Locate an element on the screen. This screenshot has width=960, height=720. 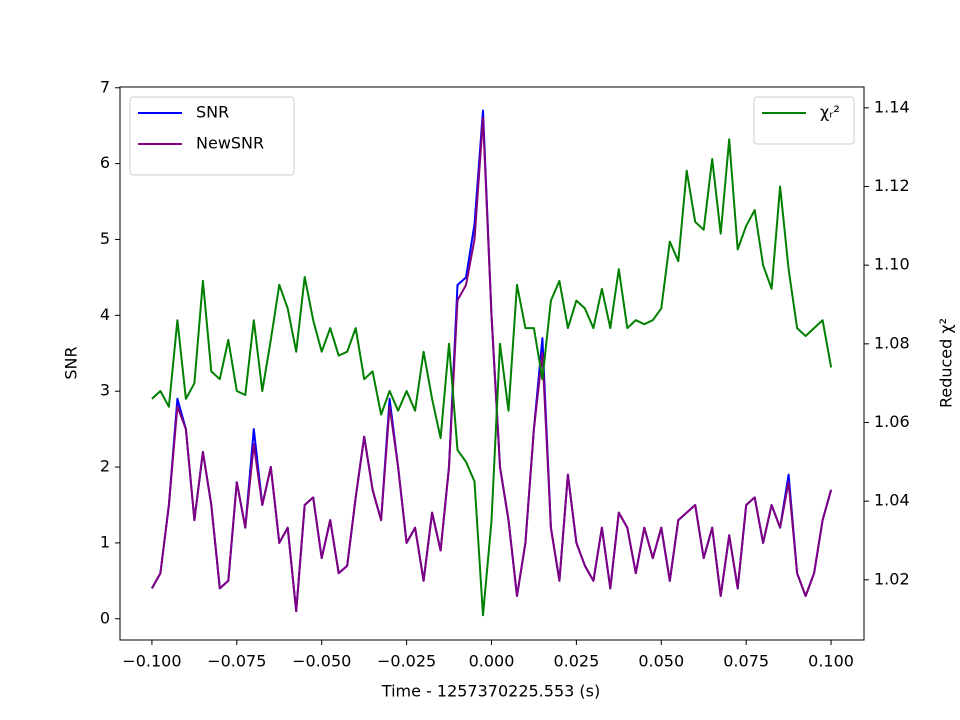
x-tick-label: 0.100 is located at coordinates (831, 661).